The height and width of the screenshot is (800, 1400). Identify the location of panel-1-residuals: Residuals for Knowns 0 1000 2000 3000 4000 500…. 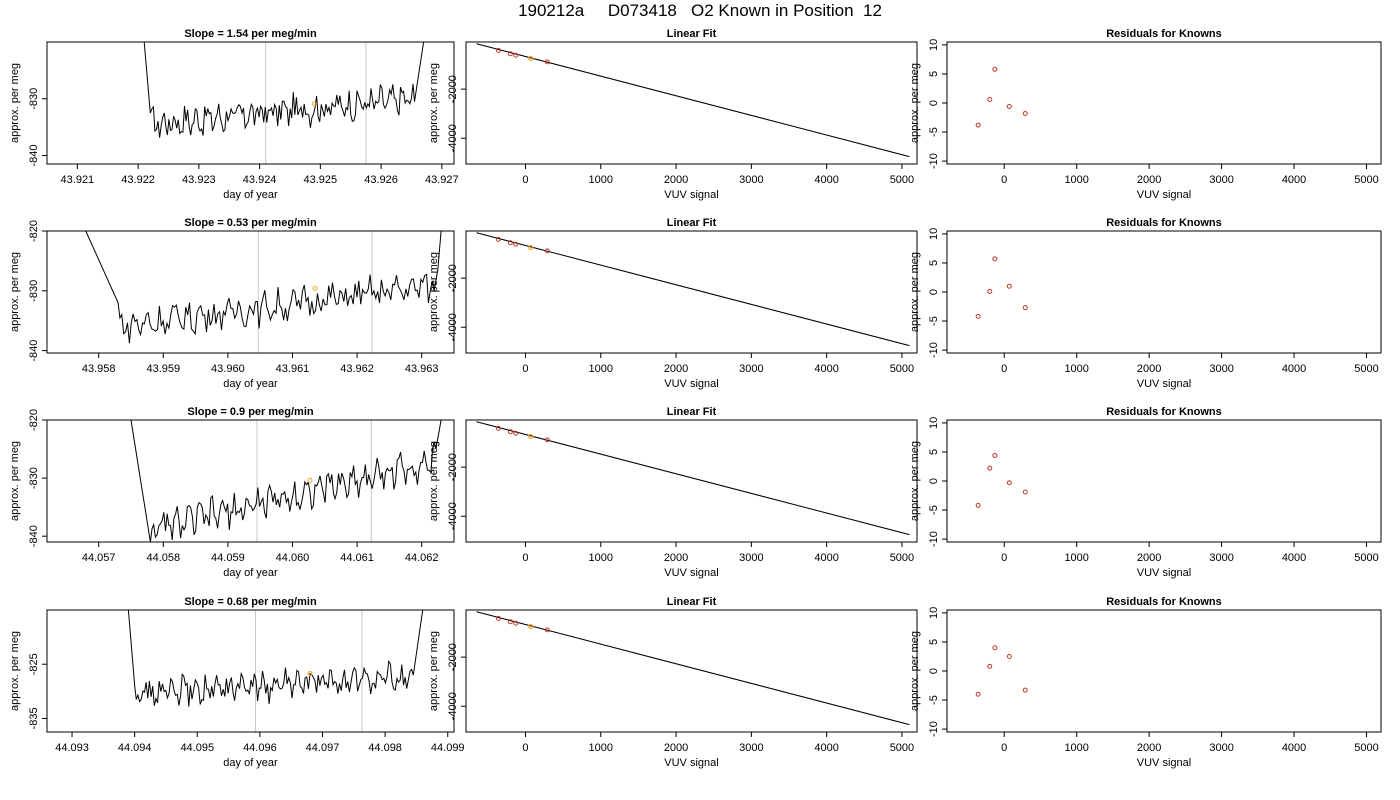
(1145, 114).